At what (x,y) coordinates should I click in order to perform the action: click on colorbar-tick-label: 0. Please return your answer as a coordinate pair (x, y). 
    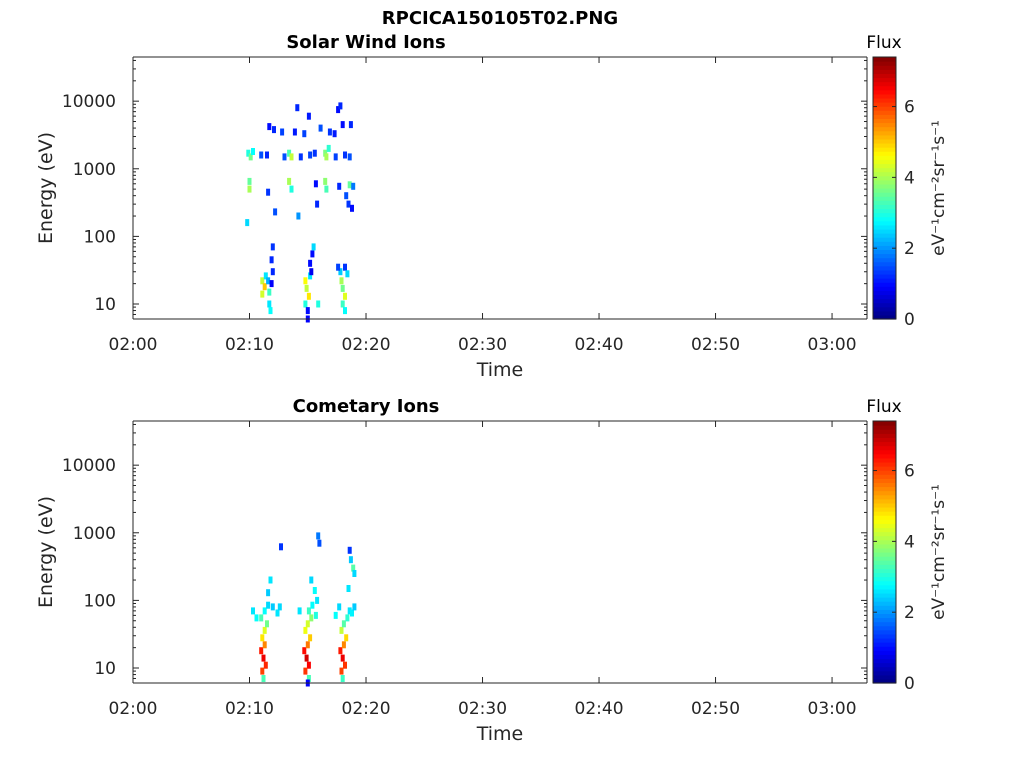
    Looking at the image, I should click on (909, 320).